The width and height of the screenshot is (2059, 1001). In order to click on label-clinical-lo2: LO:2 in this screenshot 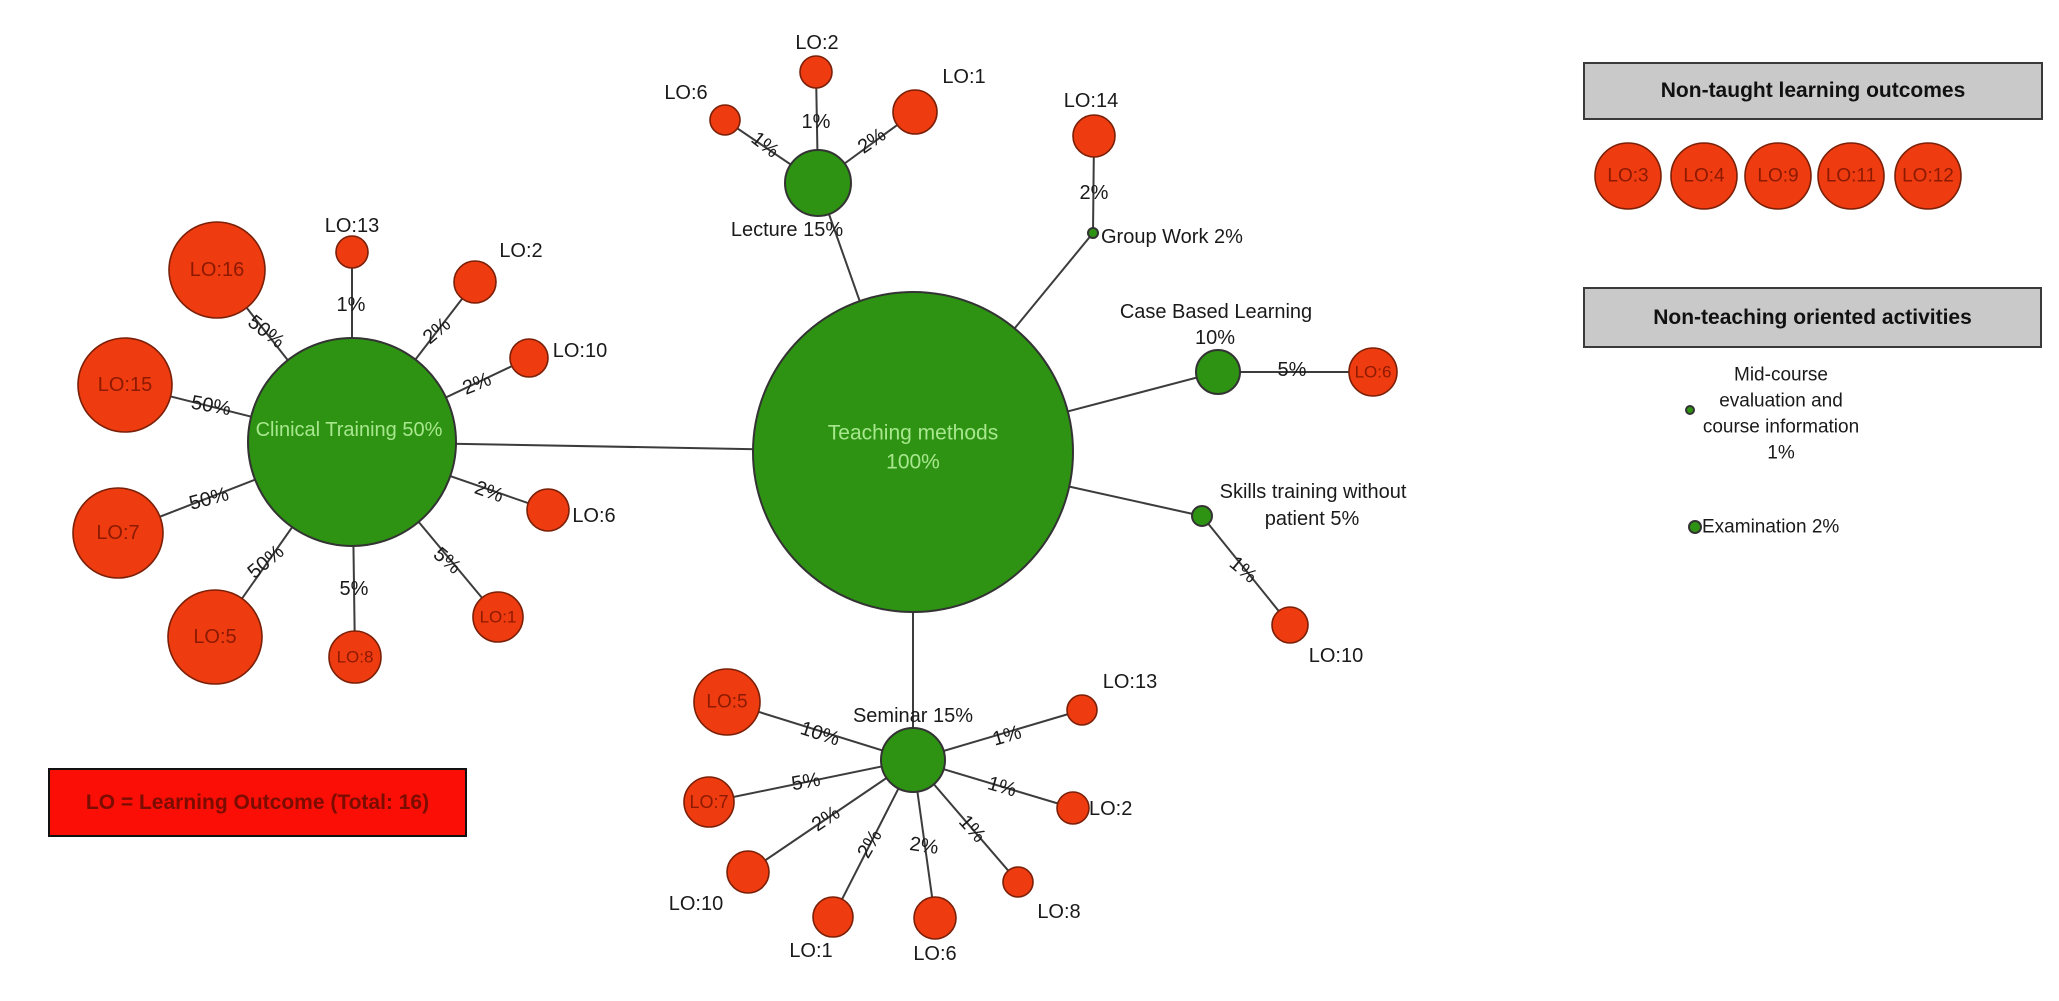, I will do `click(520, 251)`.